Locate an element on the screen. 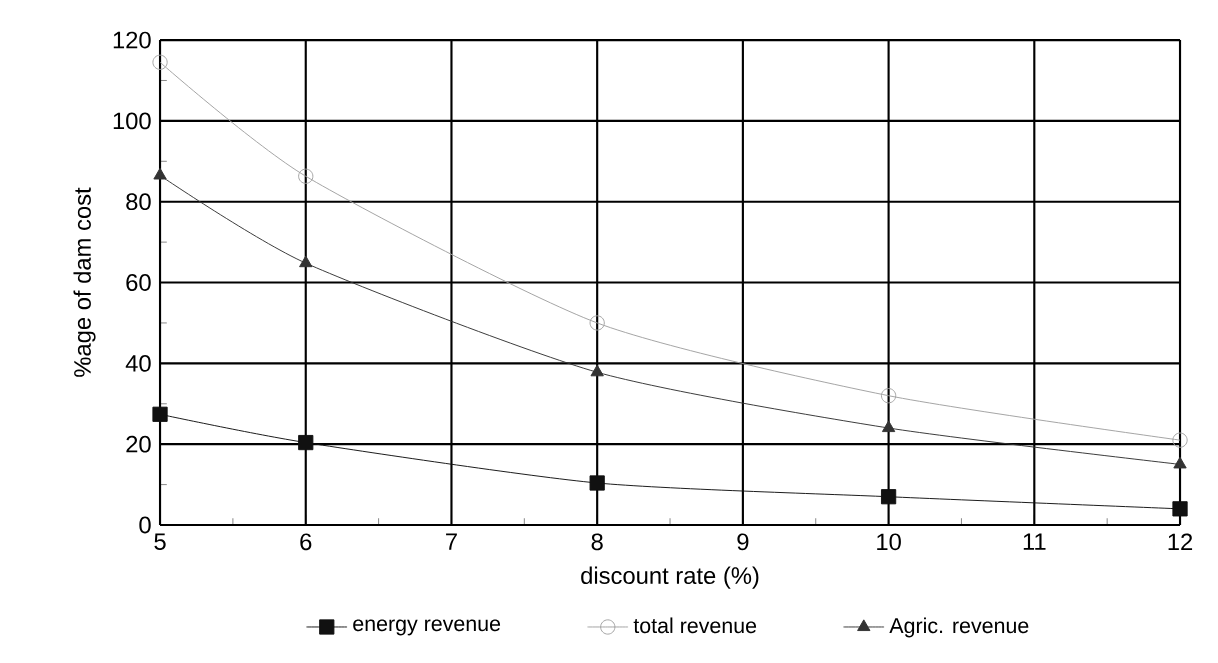 The height and width of the screenshot is (663, 1218). y-tick-label: 100 is located at coordinates (132, 121).